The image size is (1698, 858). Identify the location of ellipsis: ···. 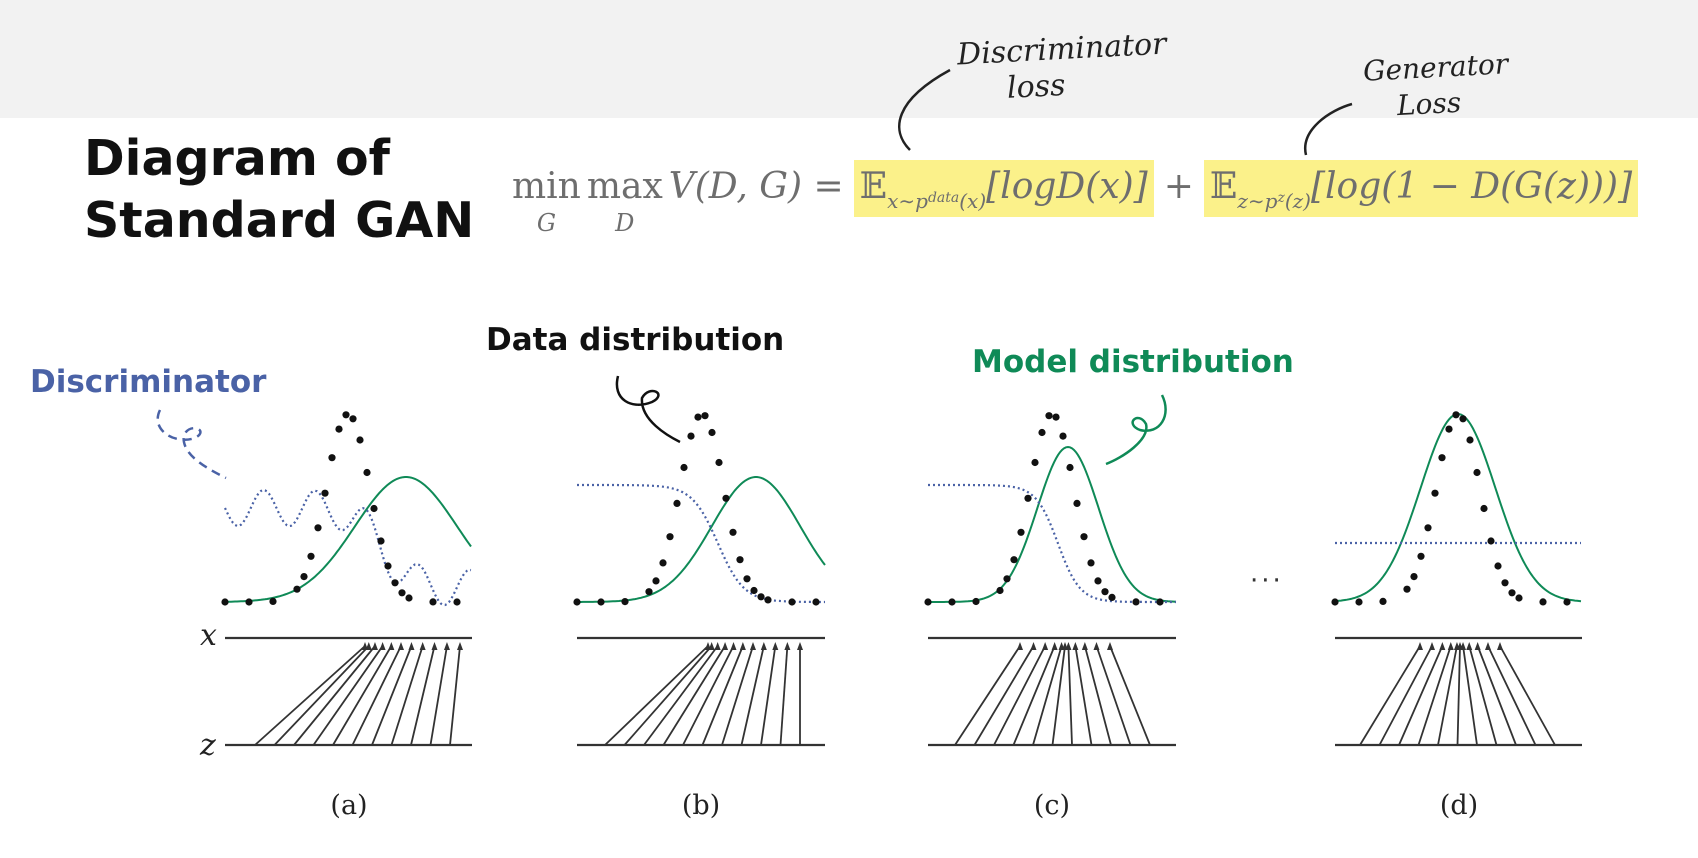
(1267, 581).